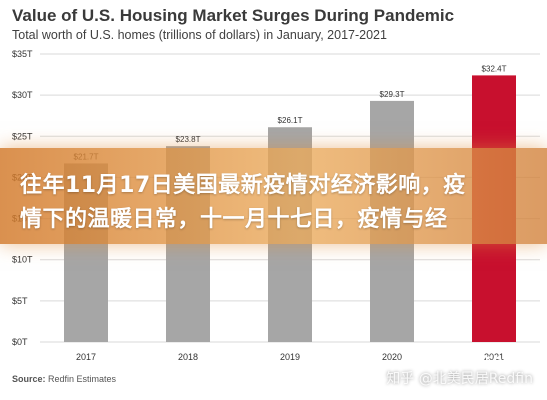  Describe the element at coordinates (392, 94) in the screenshot. I see `bar-value-label: $29.3T` at that location.